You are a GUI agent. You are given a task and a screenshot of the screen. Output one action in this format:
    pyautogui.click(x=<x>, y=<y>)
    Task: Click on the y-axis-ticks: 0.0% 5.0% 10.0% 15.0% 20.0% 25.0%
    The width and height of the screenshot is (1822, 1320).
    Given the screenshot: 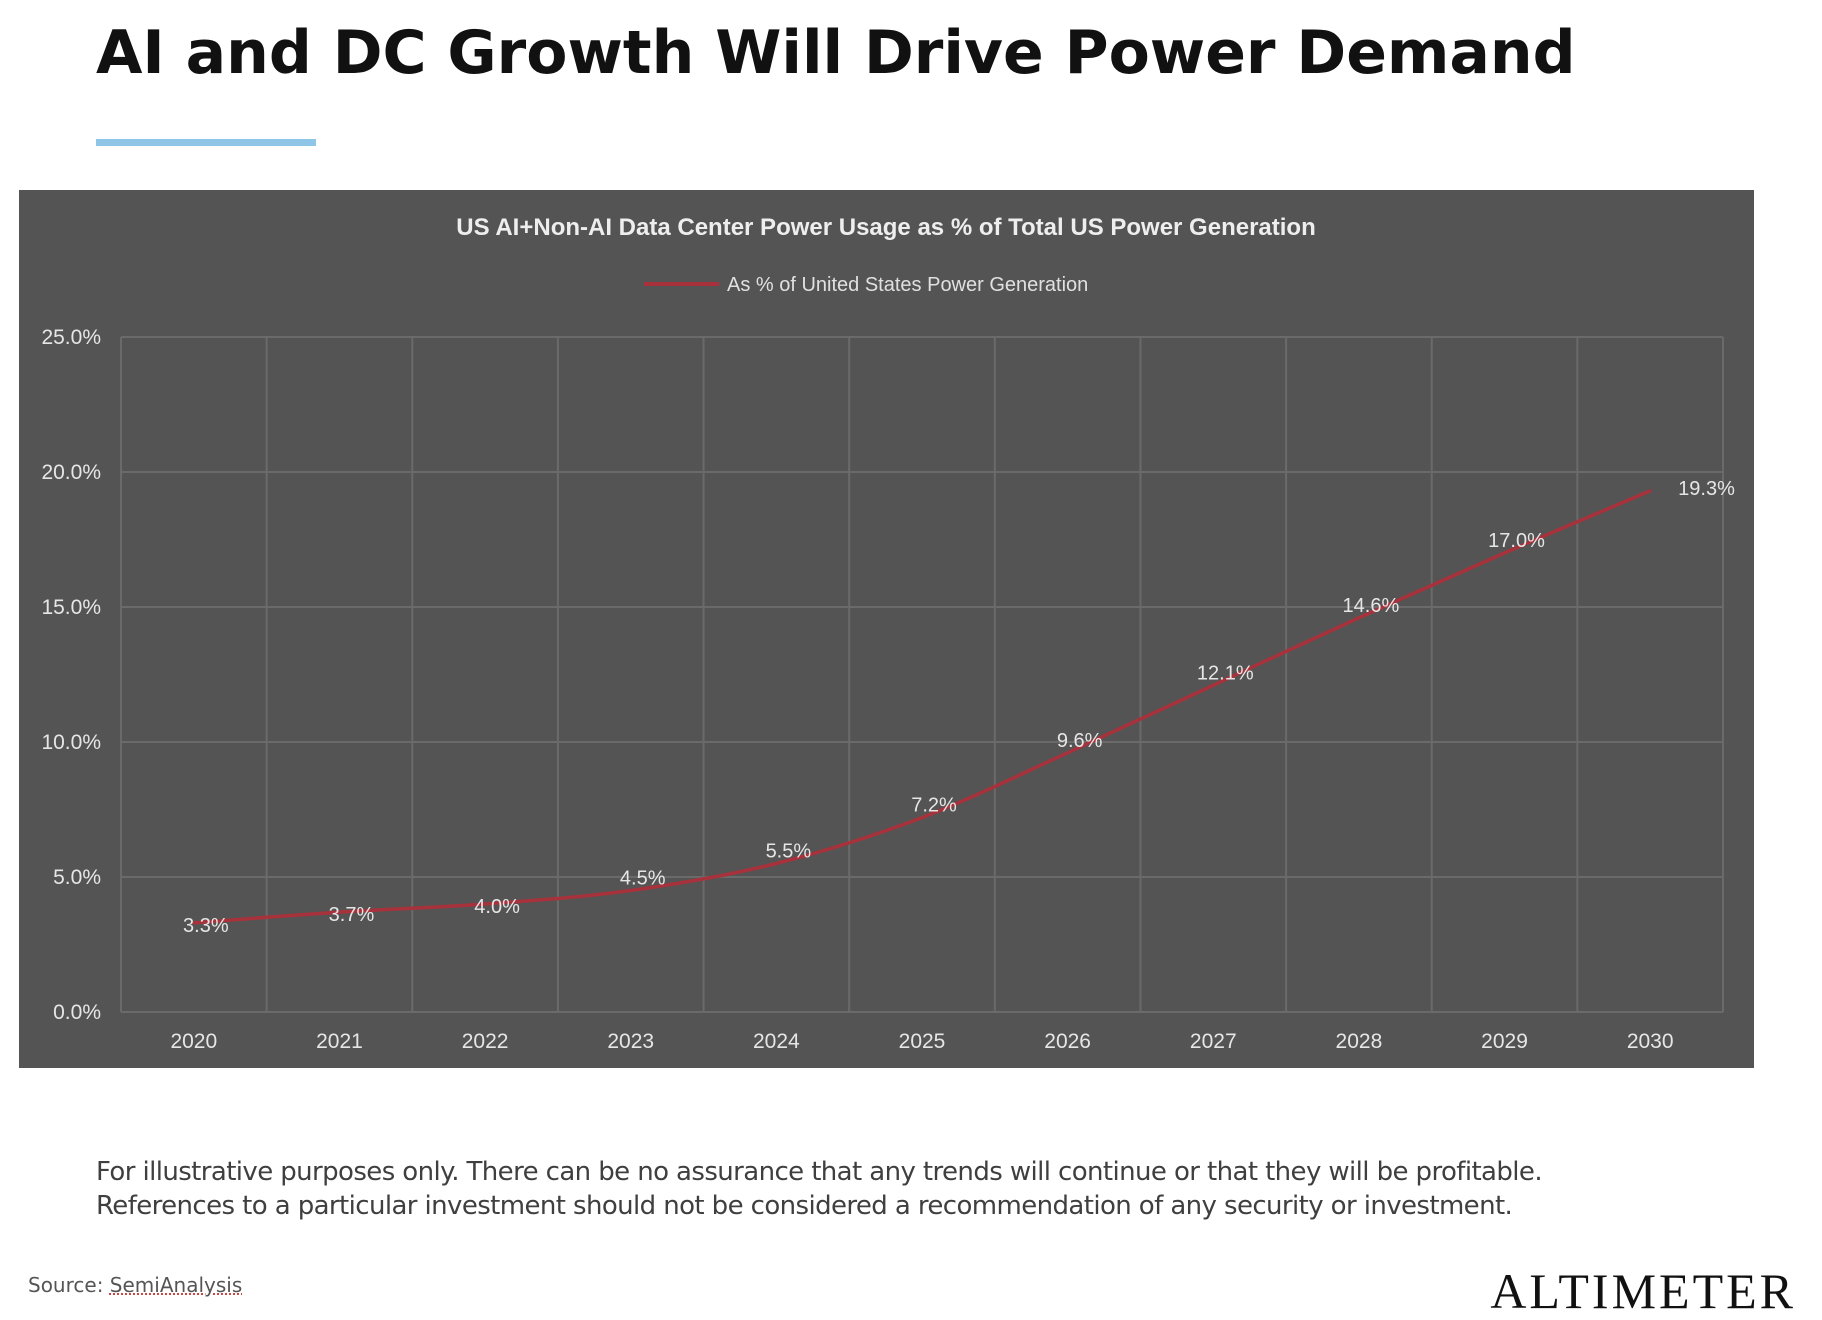 What is the action you would take?
    pyautogui.click(x=71, y=675)
    